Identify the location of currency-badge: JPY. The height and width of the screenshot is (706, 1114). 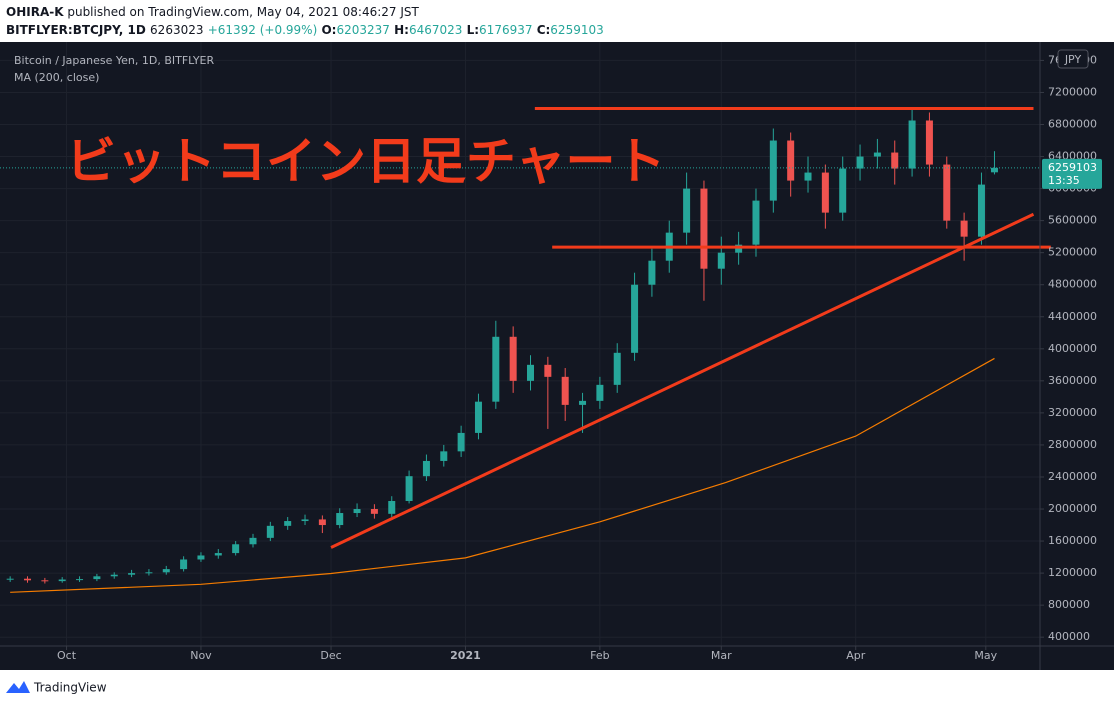
(1073, 59).